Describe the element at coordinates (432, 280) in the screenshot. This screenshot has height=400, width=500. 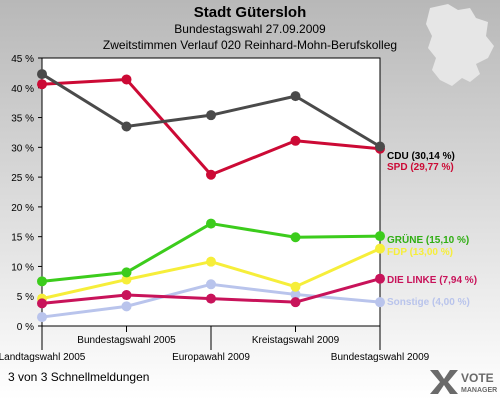
I see `series-end-label: DIE LINKE (7,94 %)` at that location.